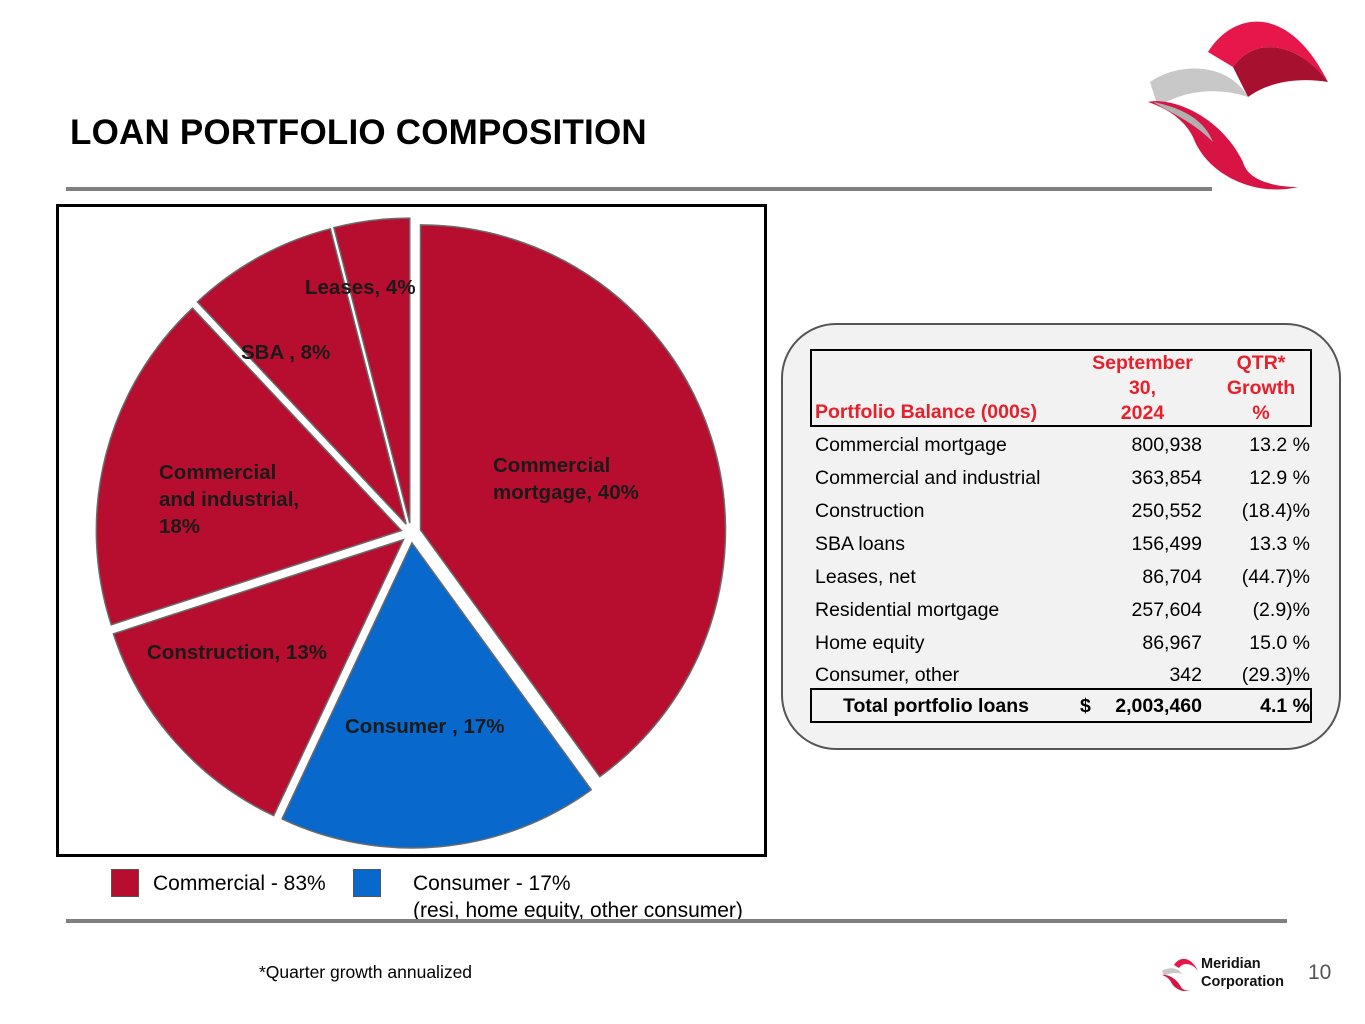 This screenshot has height=1024, width=1365. What do you see at coordinates (1242, 973) in the screenshot?
I see `brand-name: Meridian Corporation` at bounding box center [1242, 973].